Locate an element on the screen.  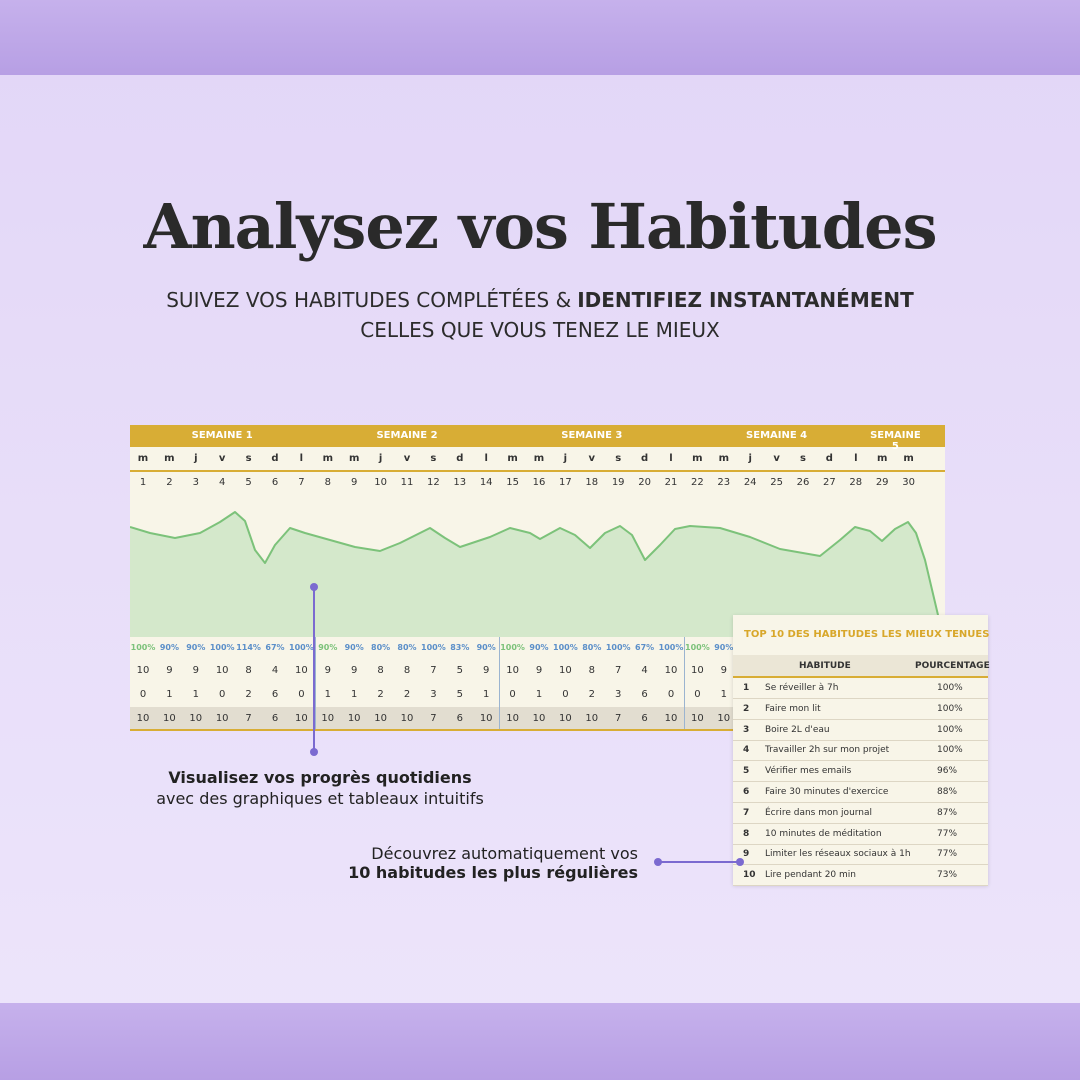
completed-count: 5 is located at coordinates (459, 670).